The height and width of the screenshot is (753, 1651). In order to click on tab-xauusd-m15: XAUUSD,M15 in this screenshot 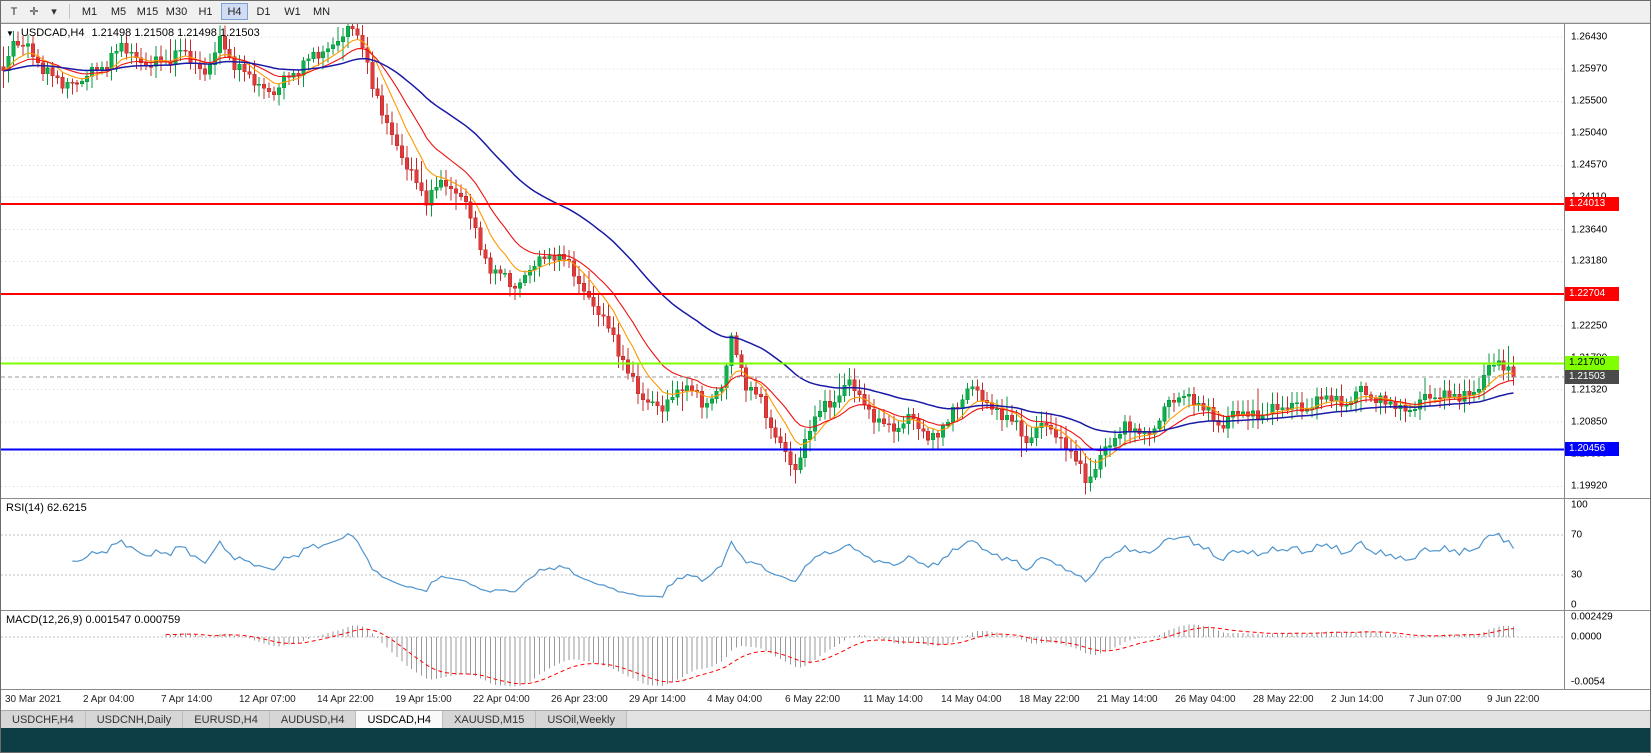, I will do `click(490, 719)`.